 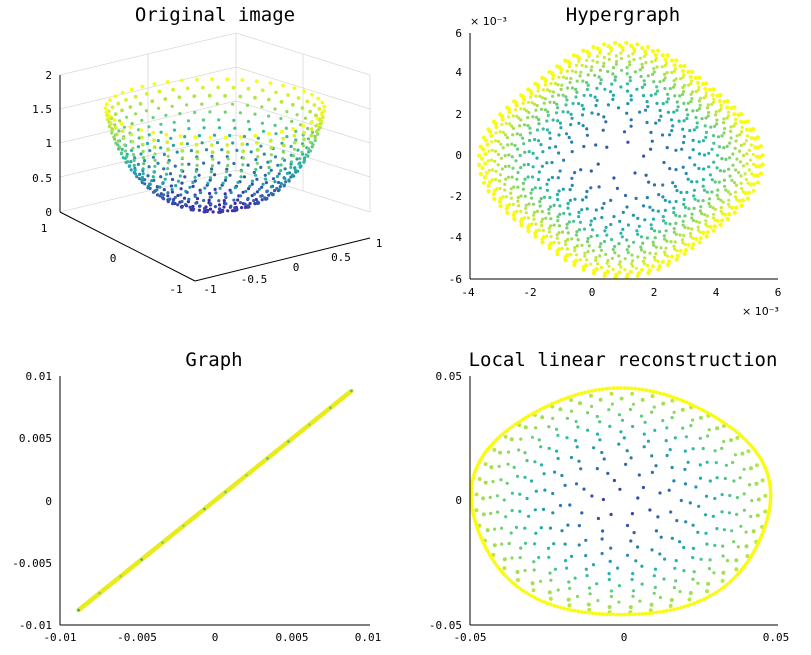 What do you see at coordinates (48, 212) in the screenshot?
I see `z-tick-0: 0` at bounding box center [48, 212].